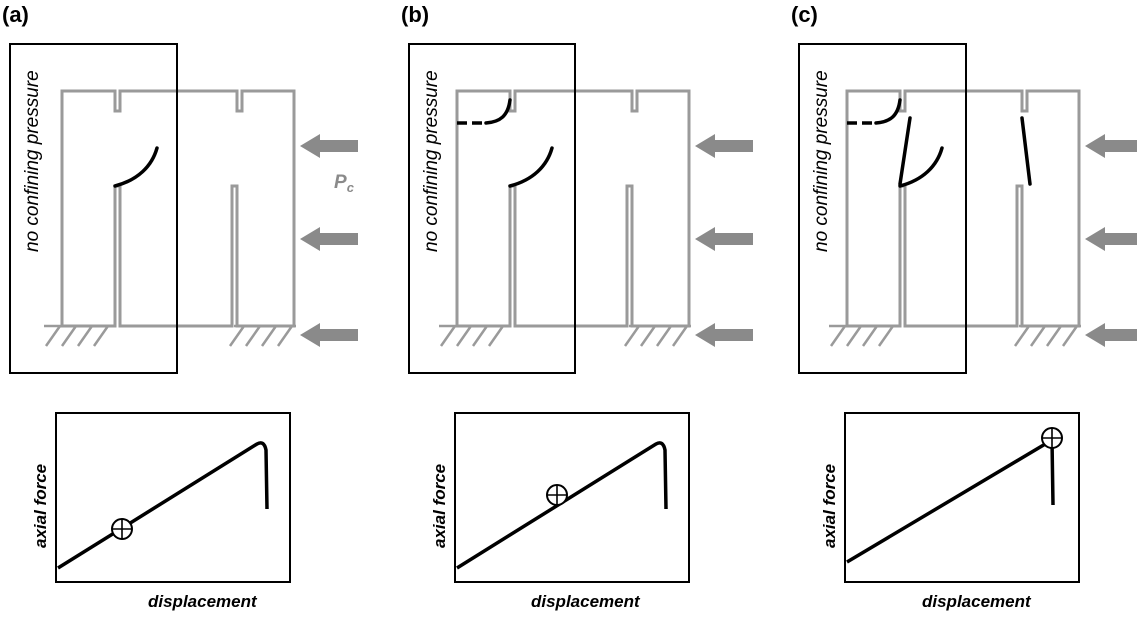  I want to click on panel-b-crack-top, so click(498, 111).